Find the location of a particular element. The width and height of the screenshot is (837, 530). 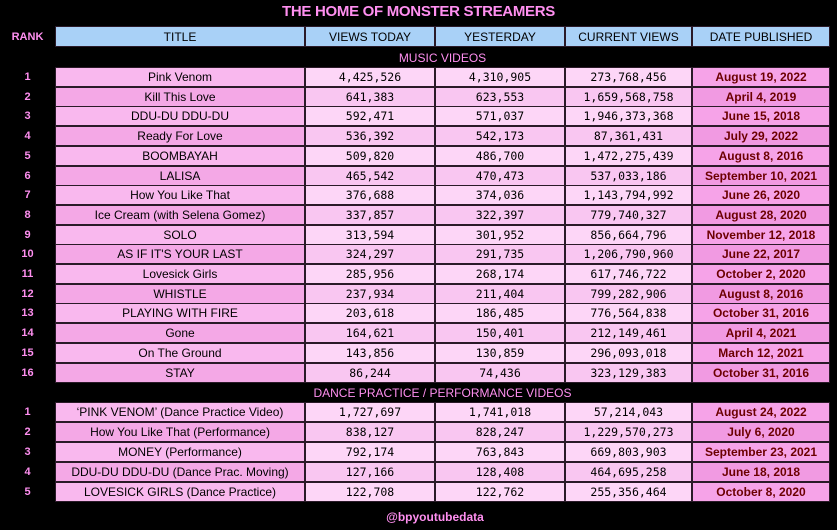

date-published: August 19, 2022 is located at coordinates (761, 77).